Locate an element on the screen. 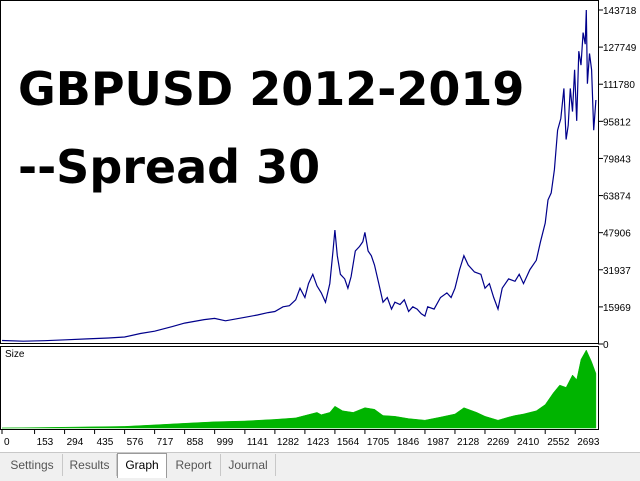  tab-results: Results is located at coordinates (90, 465).